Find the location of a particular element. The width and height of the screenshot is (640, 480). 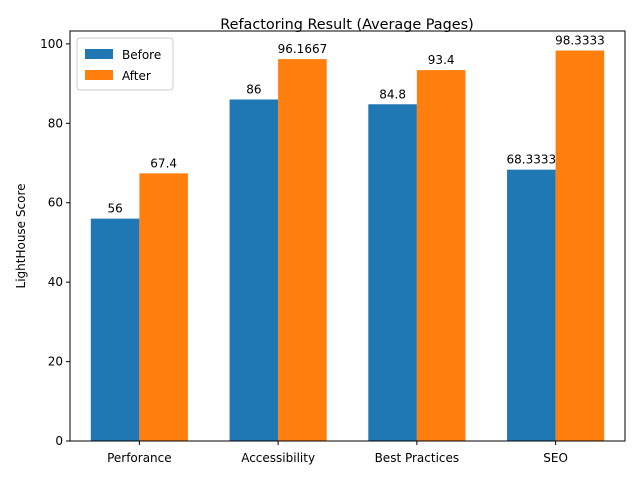

value-label-after-1: 96.1667 is located at coordinates (303, 49).